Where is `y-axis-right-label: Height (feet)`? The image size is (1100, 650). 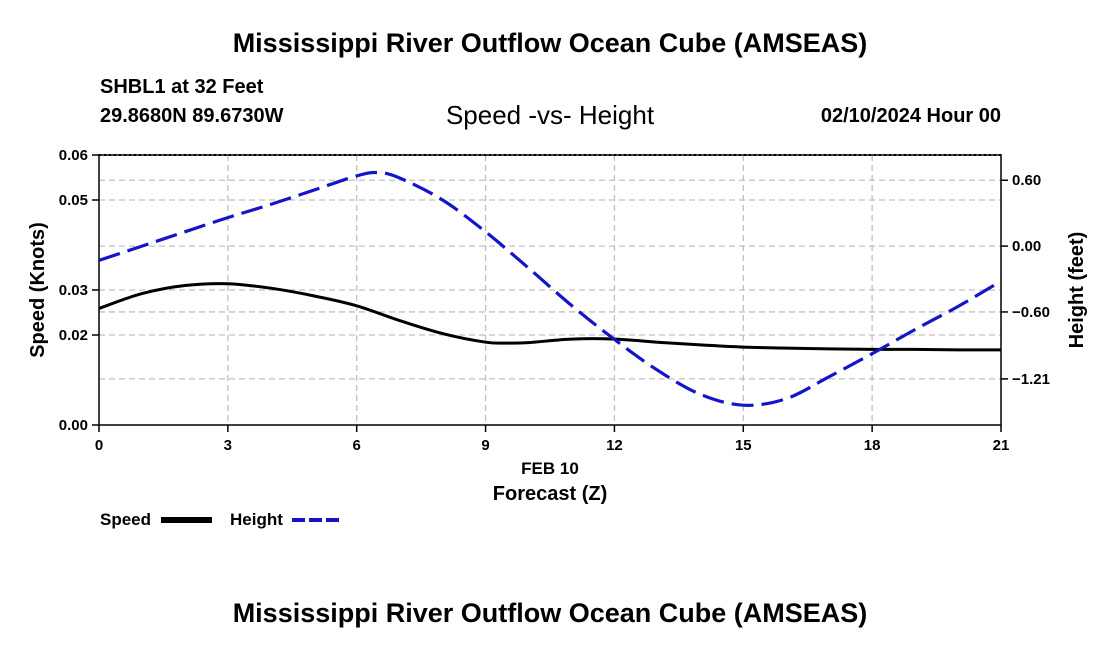
y-axis-right-label: Height (feet) is located at coordinates (1077, 290).